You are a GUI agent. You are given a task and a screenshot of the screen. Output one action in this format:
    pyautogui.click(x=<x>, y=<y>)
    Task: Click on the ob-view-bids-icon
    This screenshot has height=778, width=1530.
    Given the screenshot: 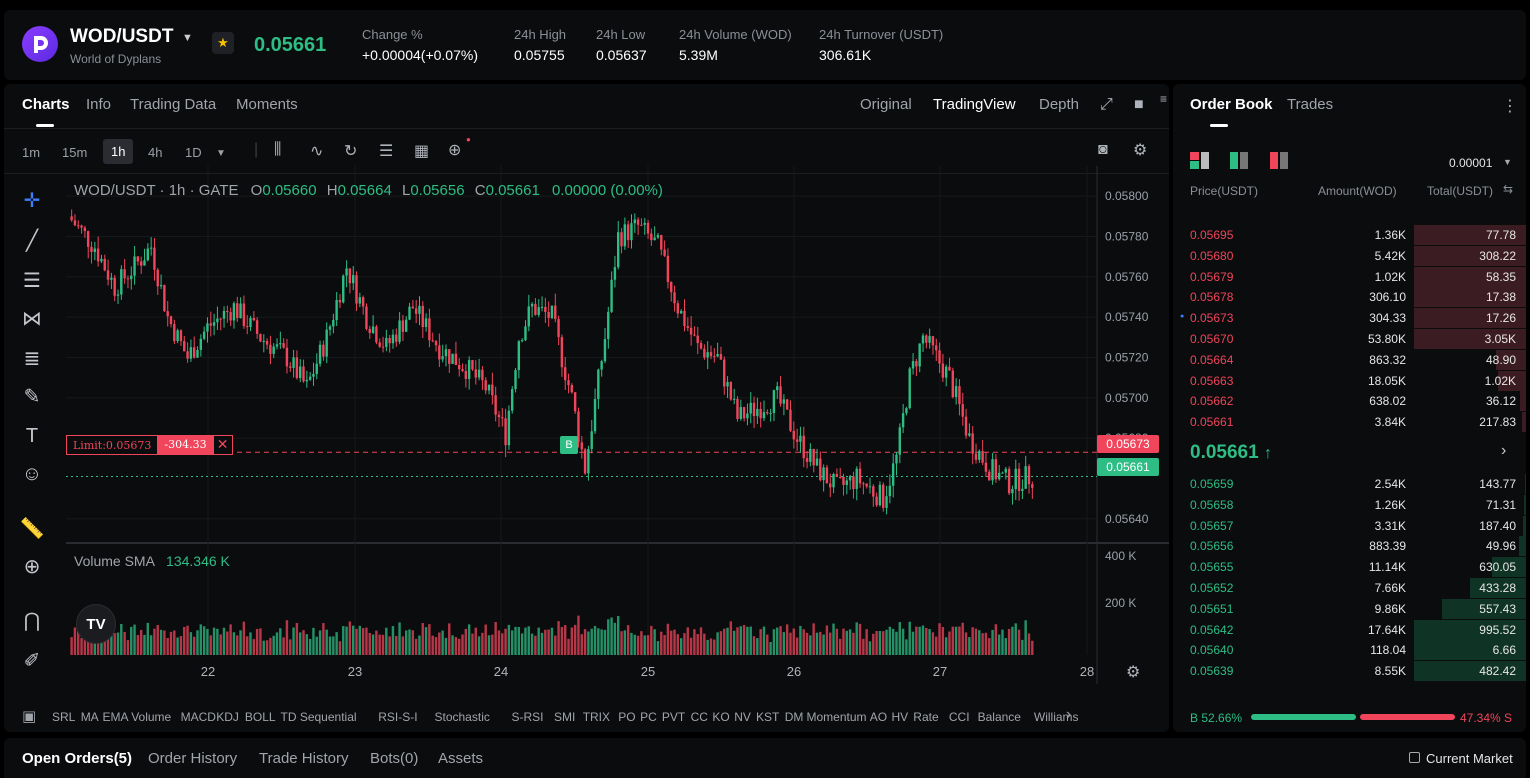 What is the action you would take?
    pyautogui.click(x=1239, y=160)
    